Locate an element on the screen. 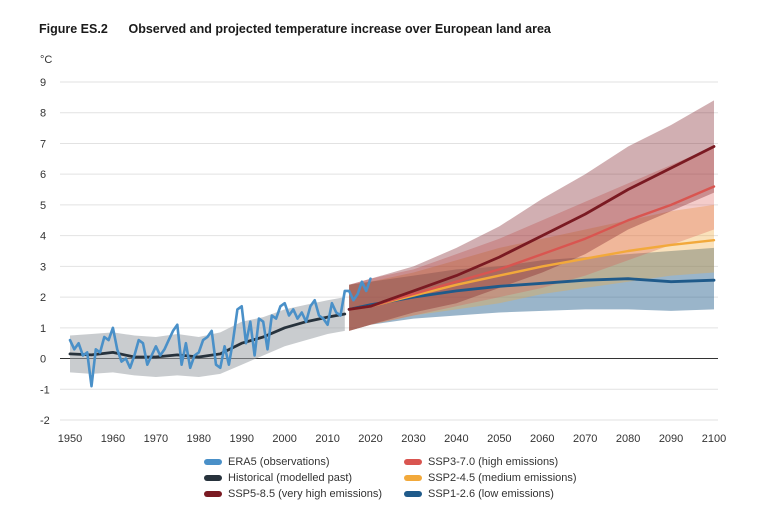 The height and width of the screenshot is (513, 767). legend-item-historical: Historical (modelled past) is located at coordinates (278, 478).